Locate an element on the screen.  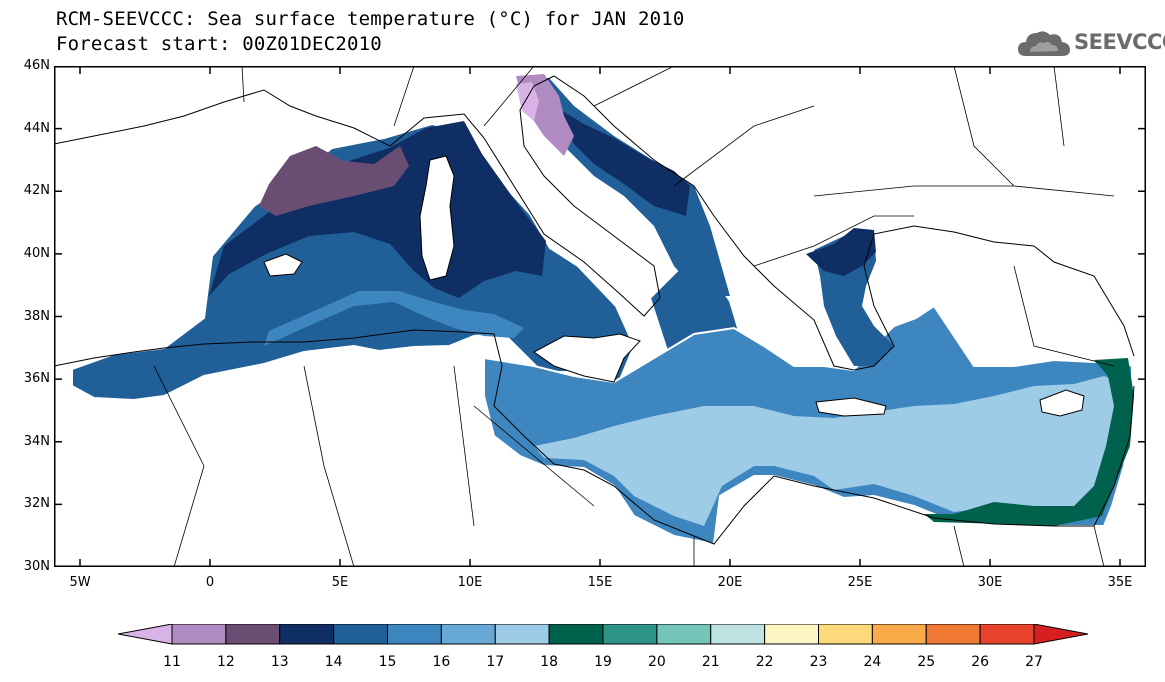
lat-tick-label: 44N is located at coordinates (36, 128).